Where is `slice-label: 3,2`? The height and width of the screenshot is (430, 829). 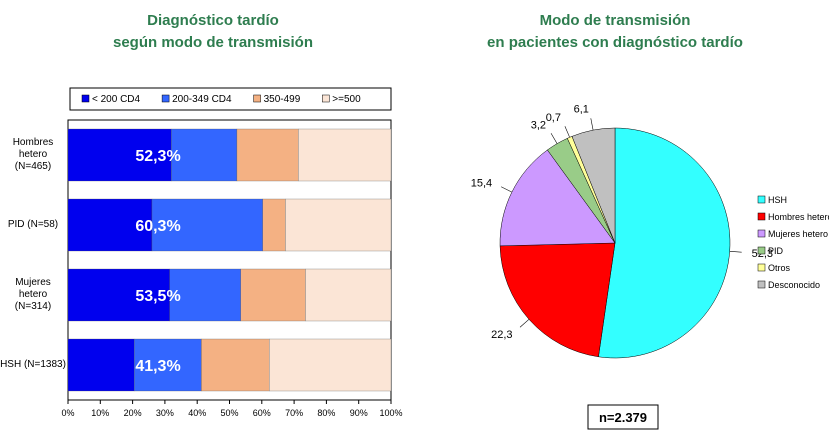 slice-label: 3,2 is located at coordinates (538, 126).